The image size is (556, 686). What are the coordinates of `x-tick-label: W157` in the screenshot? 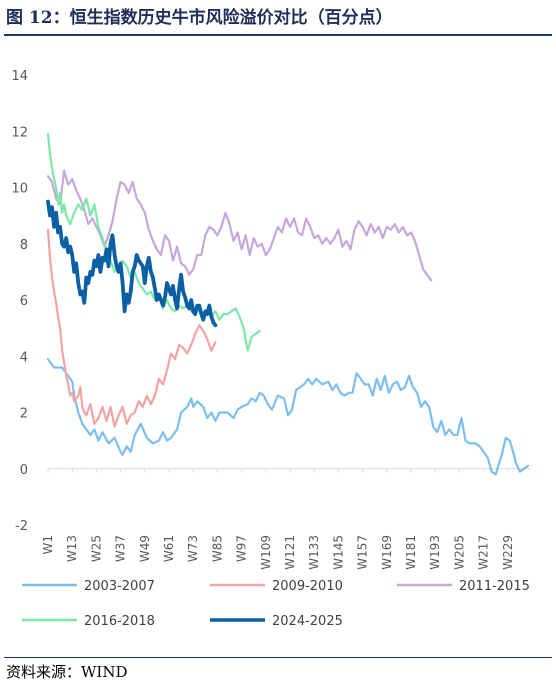 It's located at (363, 552).